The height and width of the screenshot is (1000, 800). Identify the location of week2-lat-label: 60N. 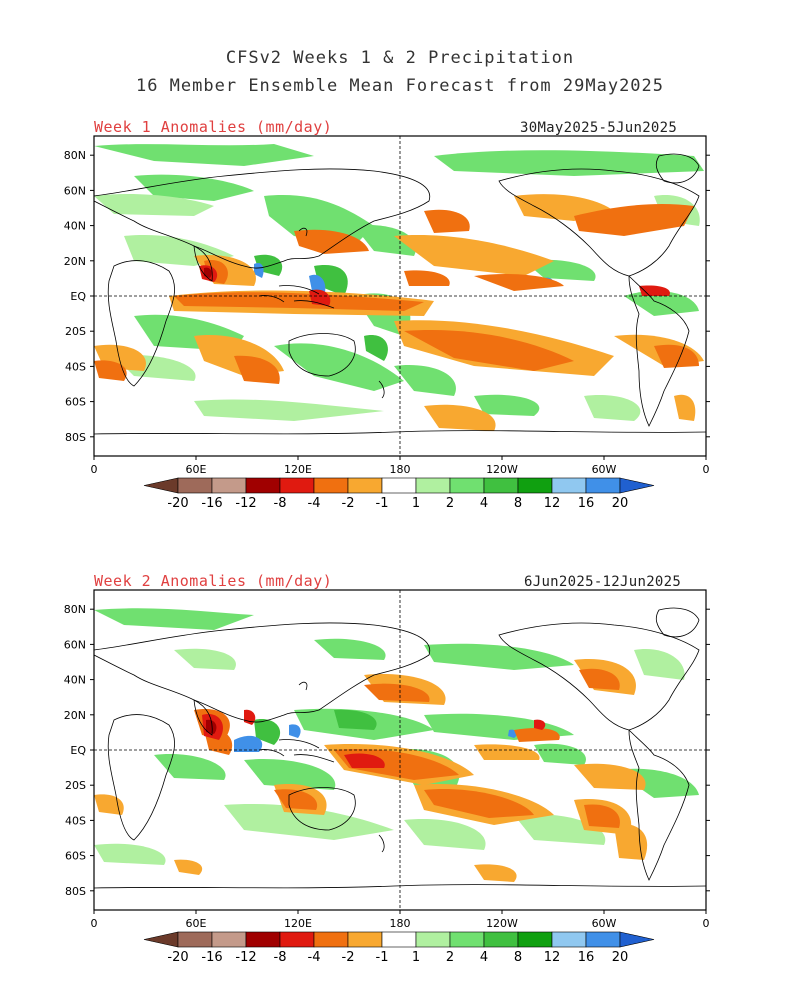
(75, 644).